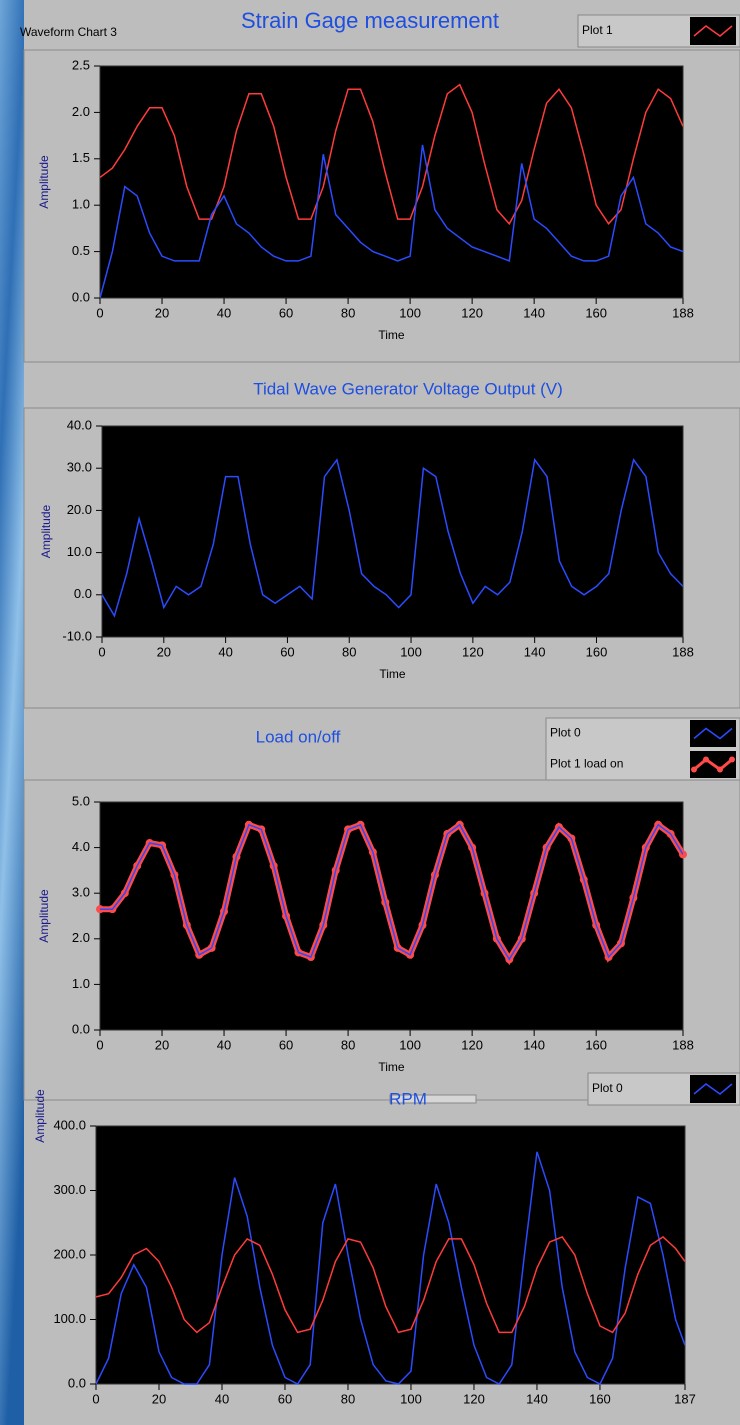 The height and width of the screenshot is (1425, 740). What do you see at coordinates (69, 1124) in the screenshot?
I see `y-tick-label: 400.0` at bounding box center [69, 1124].